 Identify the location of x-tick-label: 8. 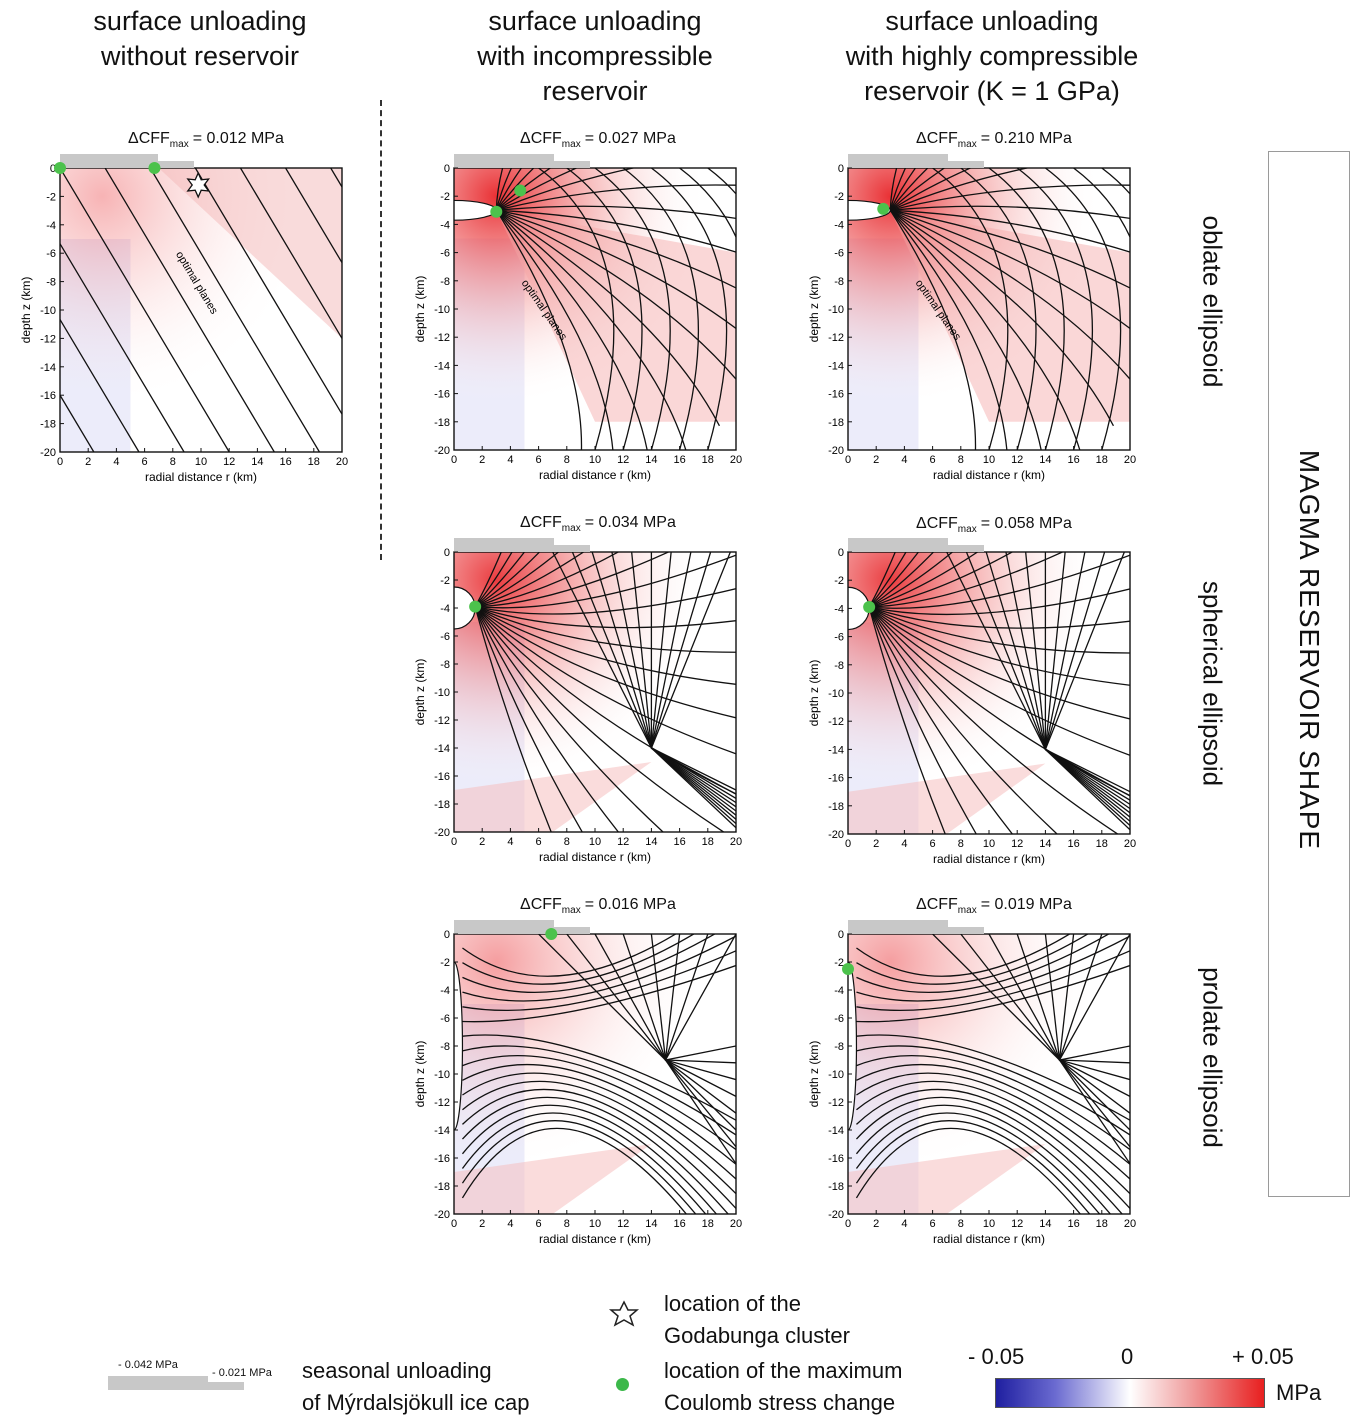
(173, 462).